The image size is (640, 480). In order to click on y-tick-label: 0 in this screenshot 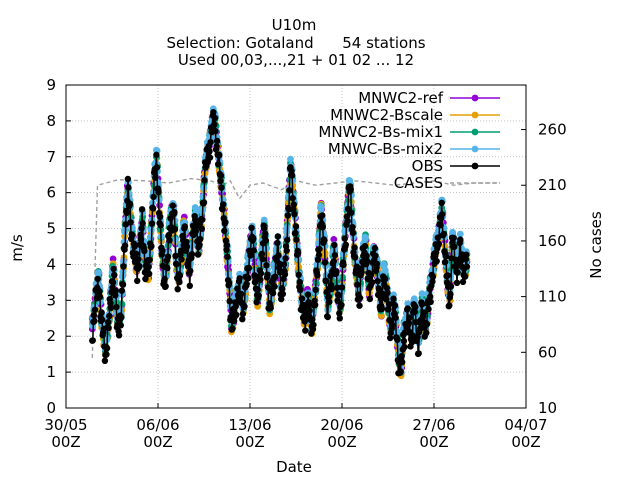, I will do `click(51, 408)`.